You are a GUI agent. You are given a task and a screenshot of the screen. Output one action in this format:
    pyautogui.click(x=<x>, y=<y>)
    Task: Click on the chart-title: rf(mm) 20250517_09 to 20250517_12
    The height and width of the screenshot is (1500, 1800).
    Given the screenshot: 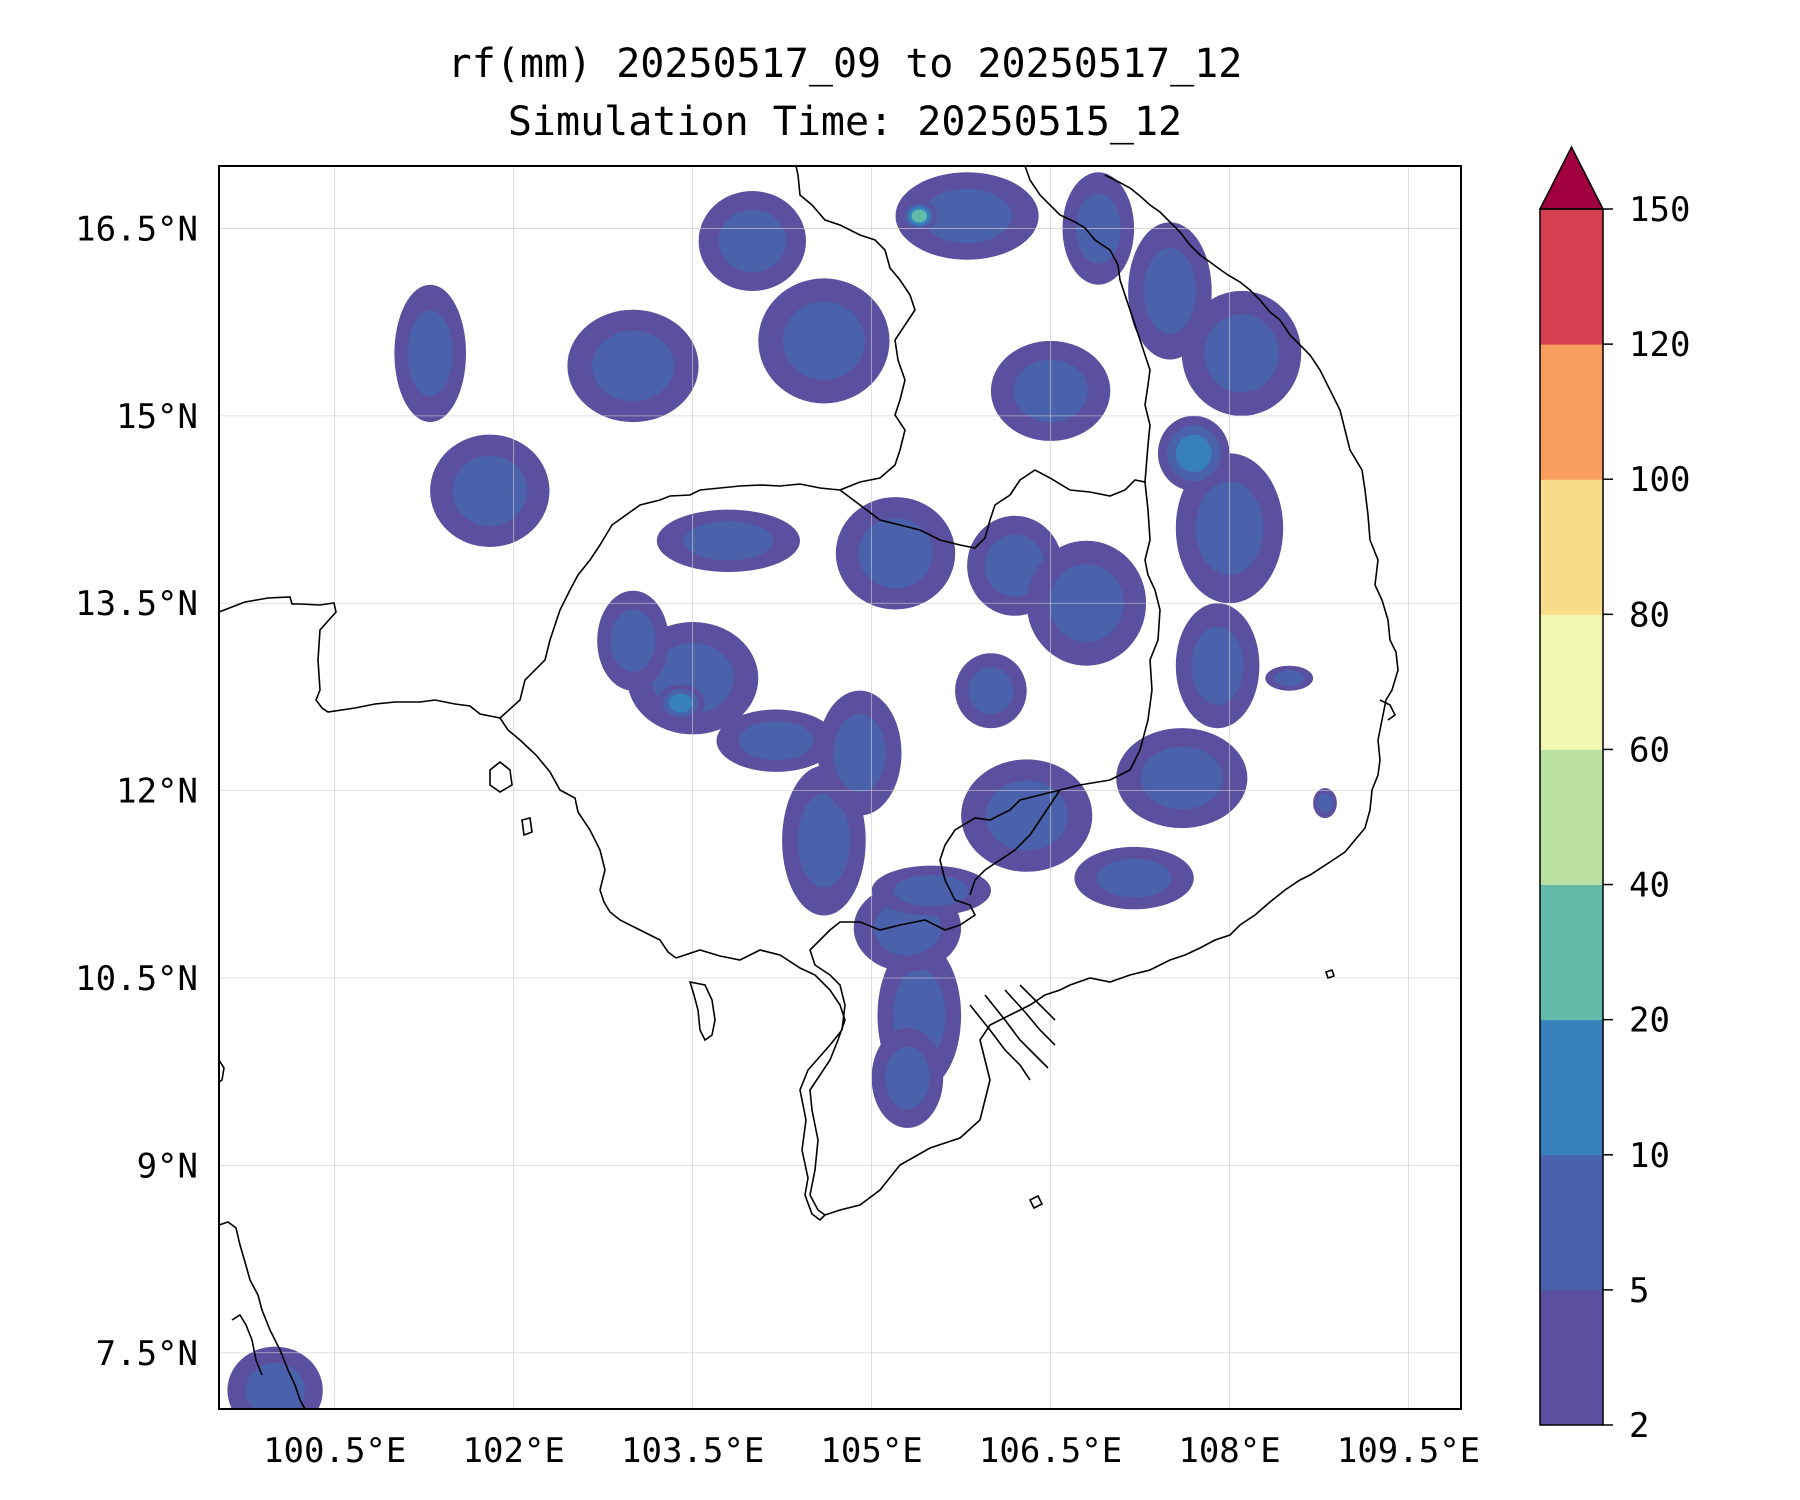 What is the action you would take?
    pyautogui.click(x=845, y=64)
    